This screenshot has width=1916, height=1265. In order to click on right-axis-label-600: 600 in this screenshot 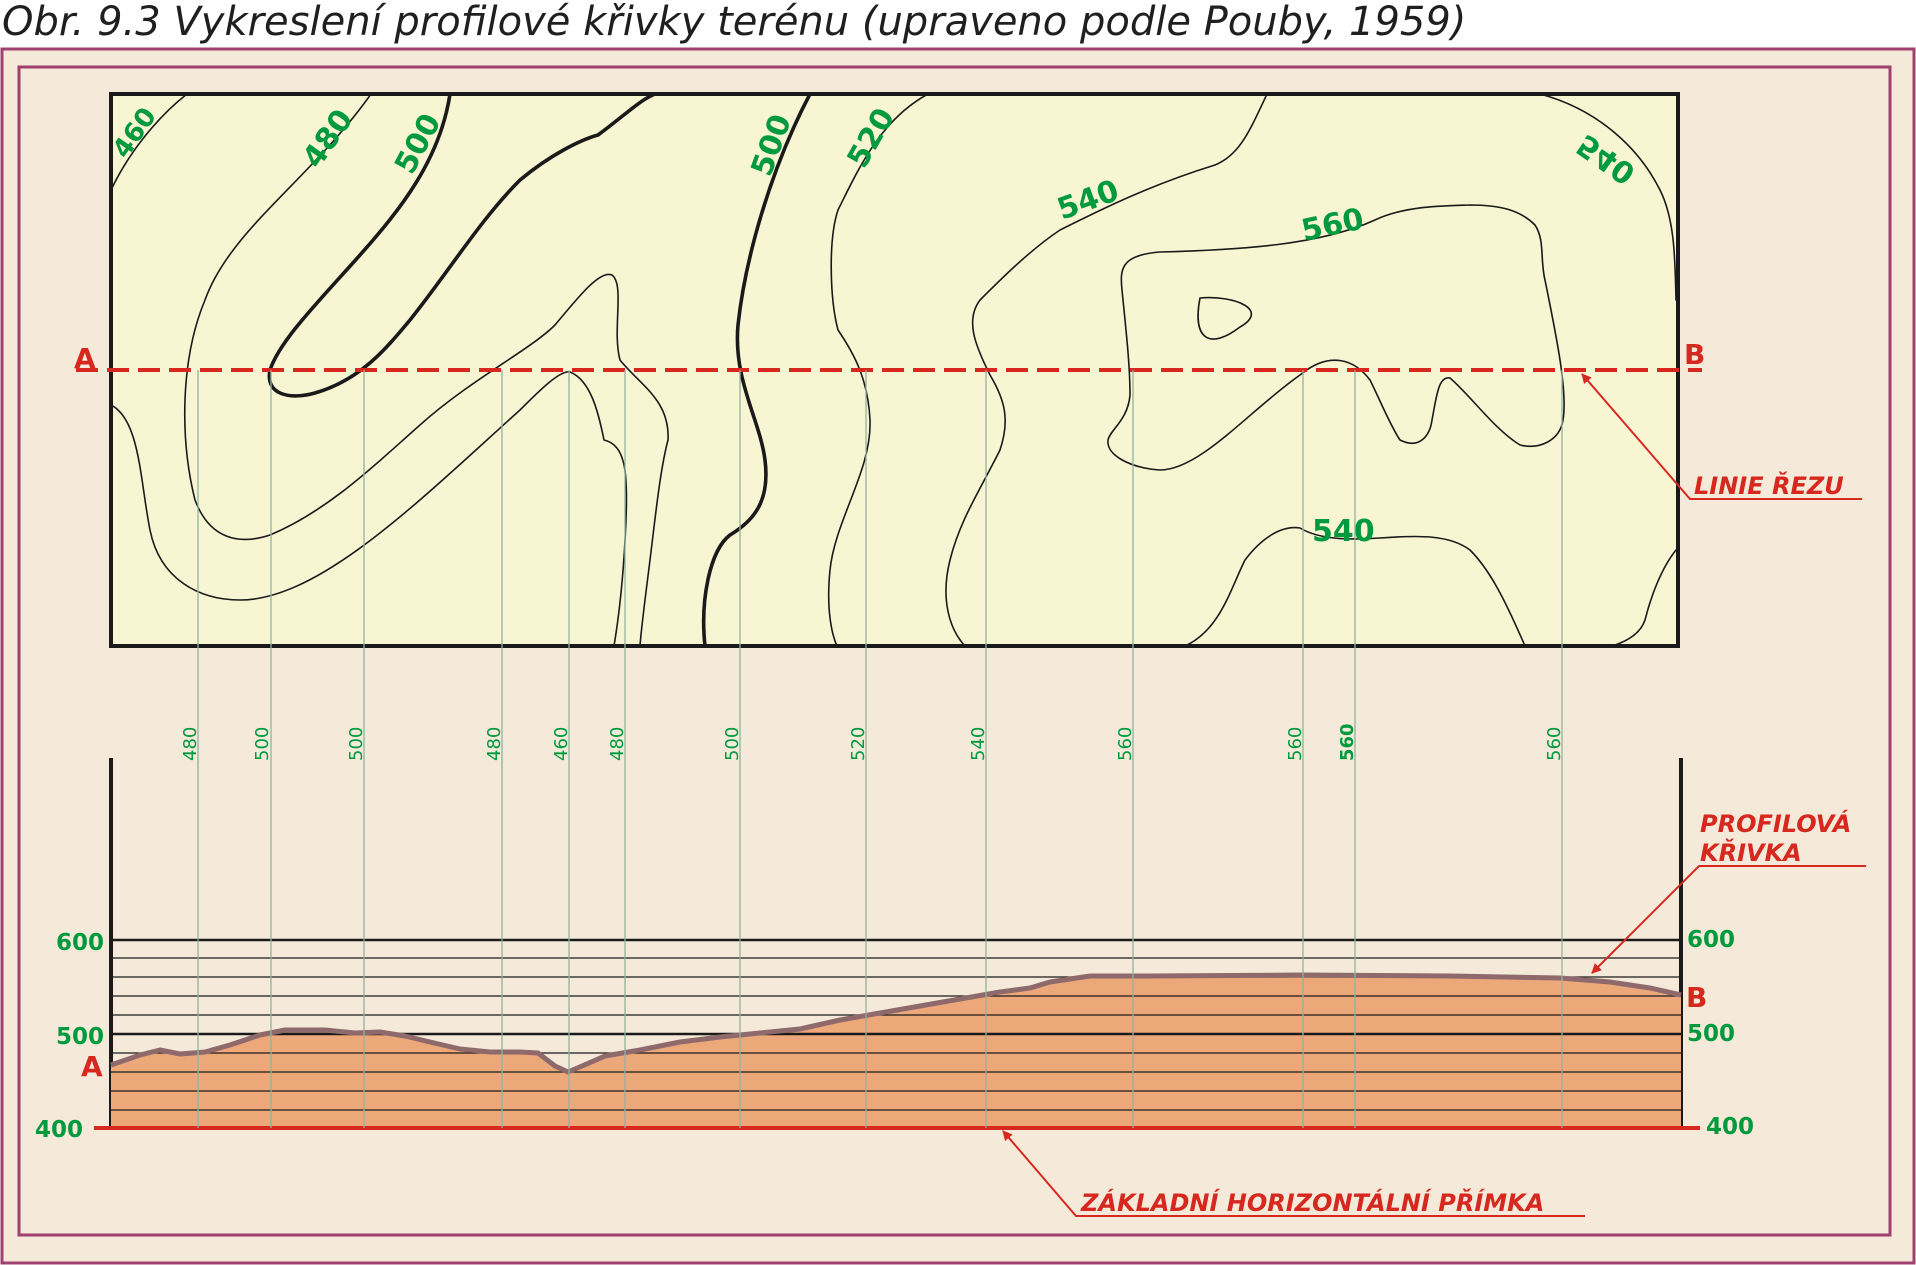, I will do `click(1711, 940)`.